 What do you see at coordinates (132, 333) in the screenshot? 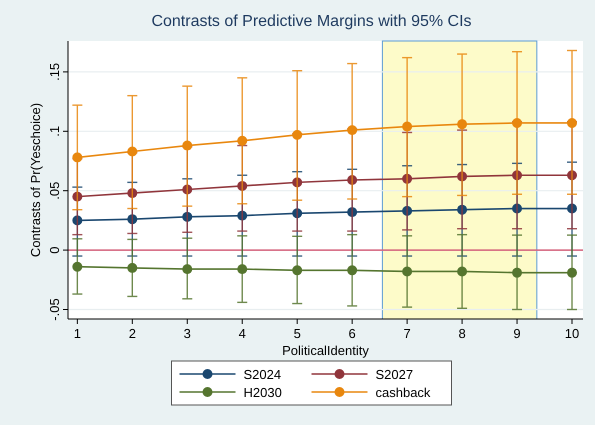
I see `x-tick-label: 2` at bounding box center [132, 333].